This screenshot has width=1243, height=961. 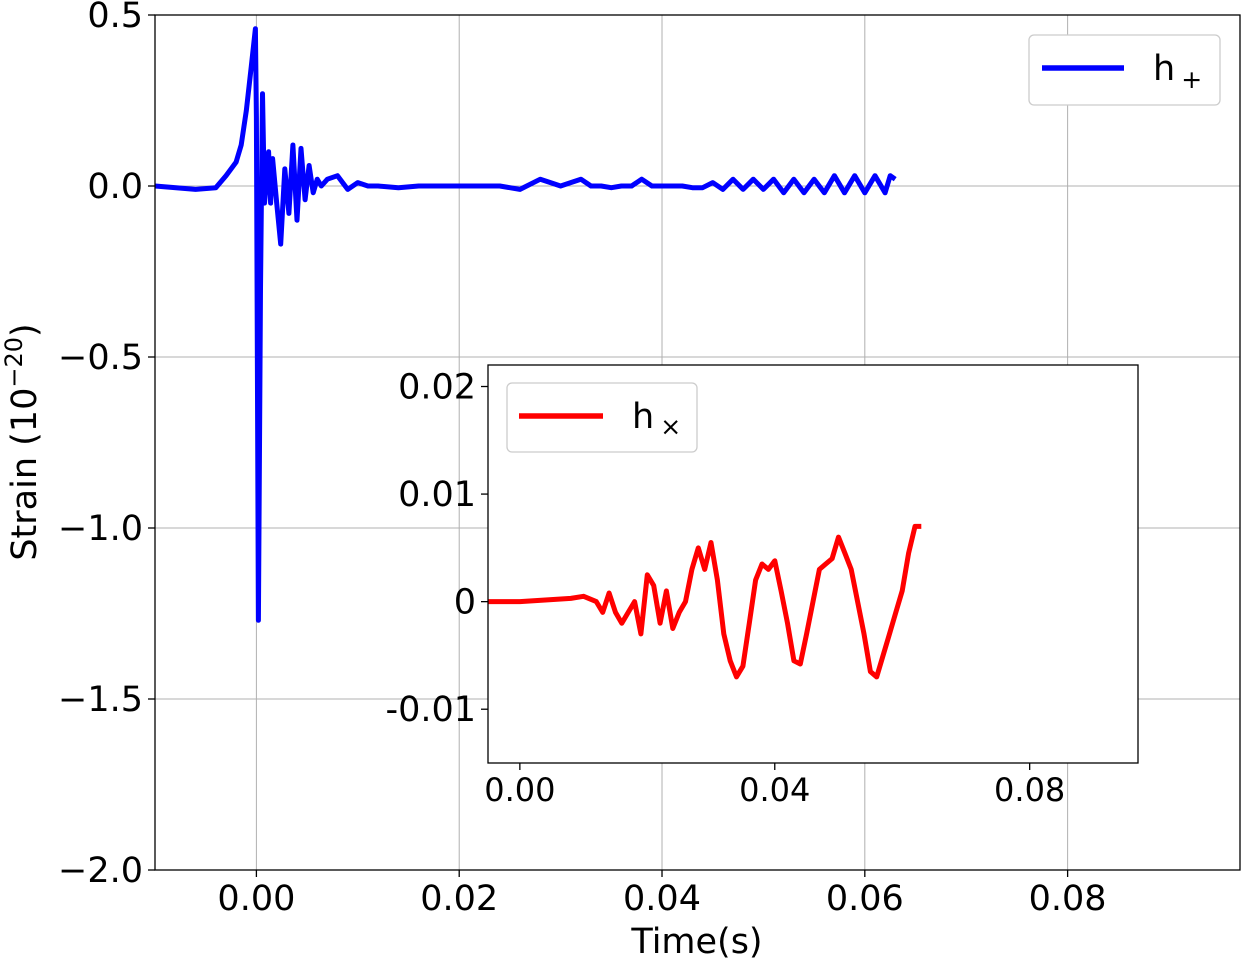 I want to click on series-line-h-cross, so click(x=705, y=601).